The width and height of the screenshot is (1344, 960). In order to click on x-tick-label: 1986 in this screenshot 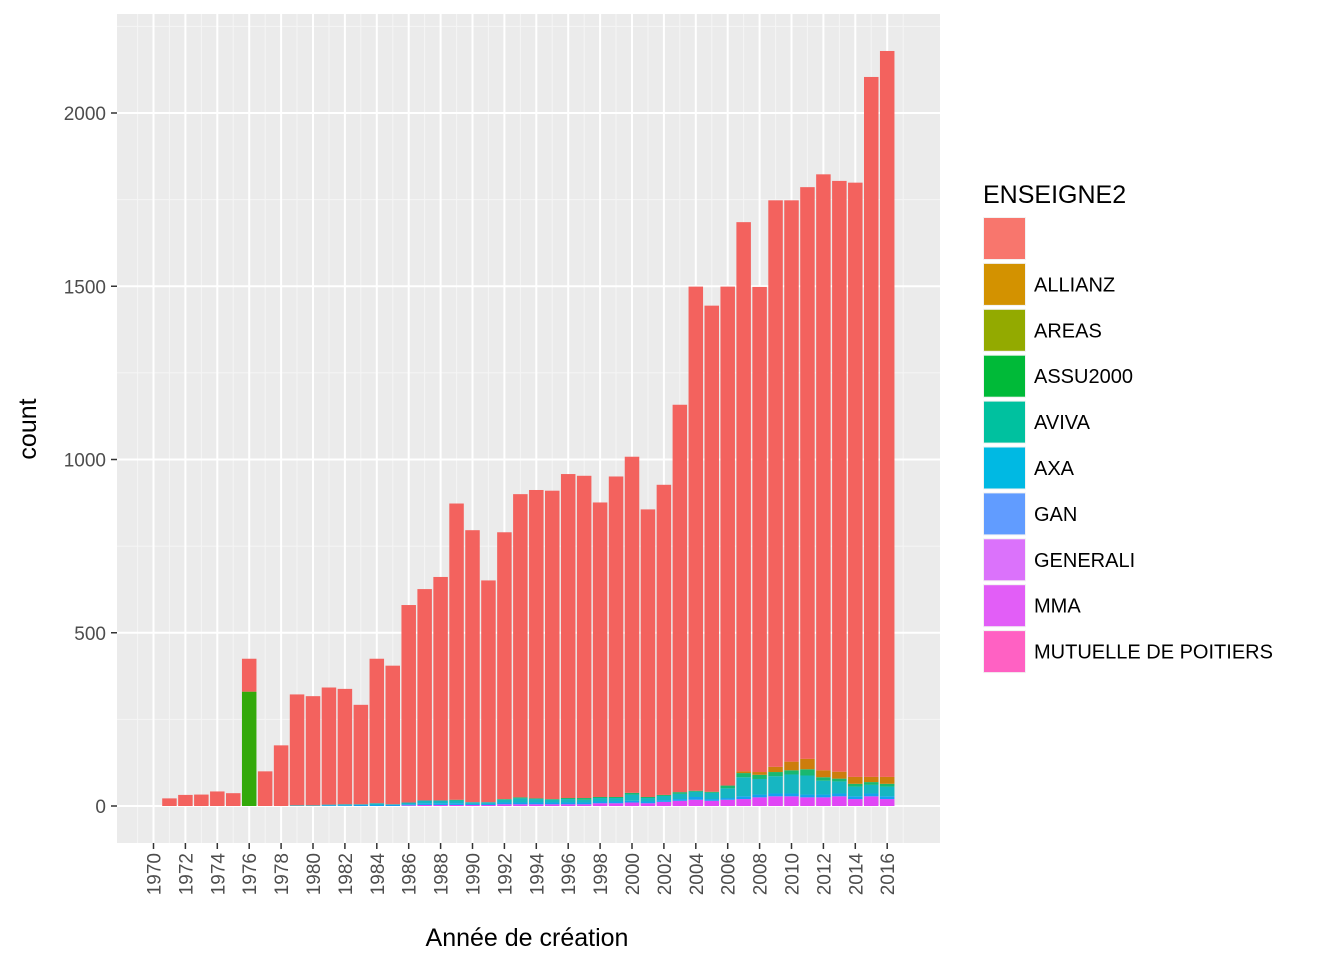, I will do `click(410, 874)`.